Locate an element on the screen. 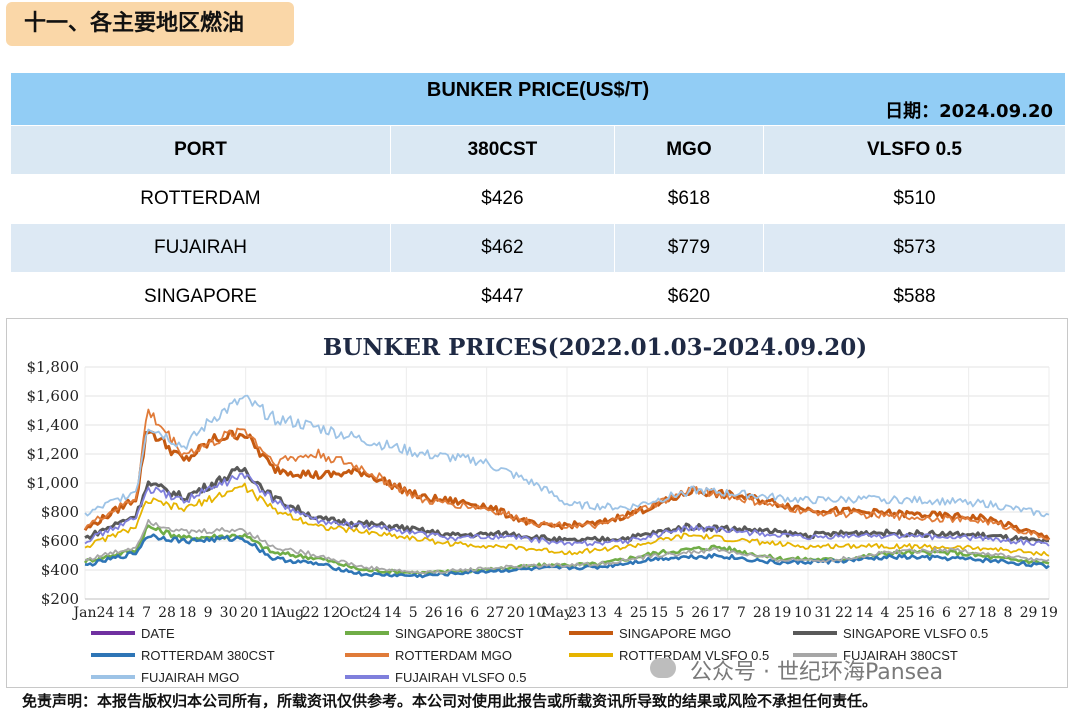 Image resolution: width=1074 pixels, height=714 pixels. price-cell: $573 is located at coordinates (914, 248).